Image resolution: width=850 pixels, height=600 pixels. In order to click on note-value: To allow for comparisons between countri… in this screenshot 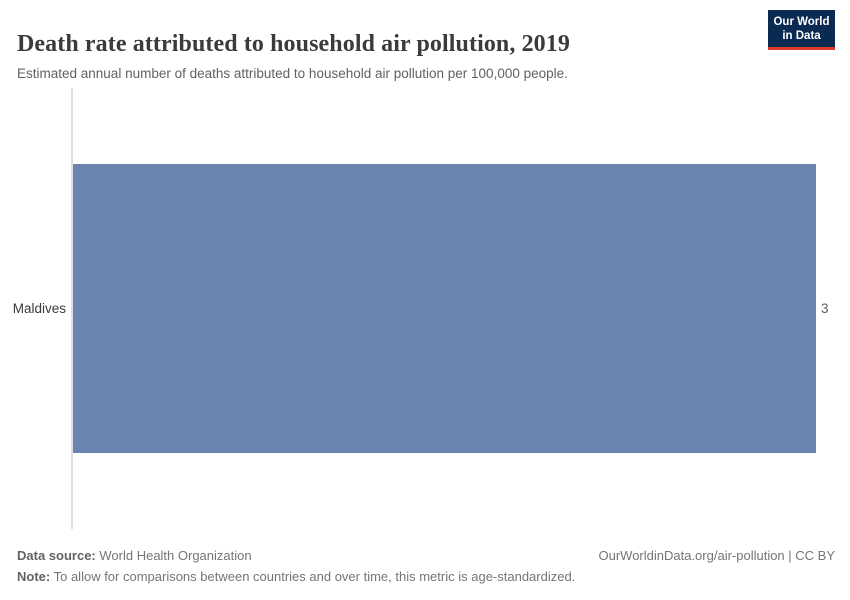, I will do `click(314, 576)`.